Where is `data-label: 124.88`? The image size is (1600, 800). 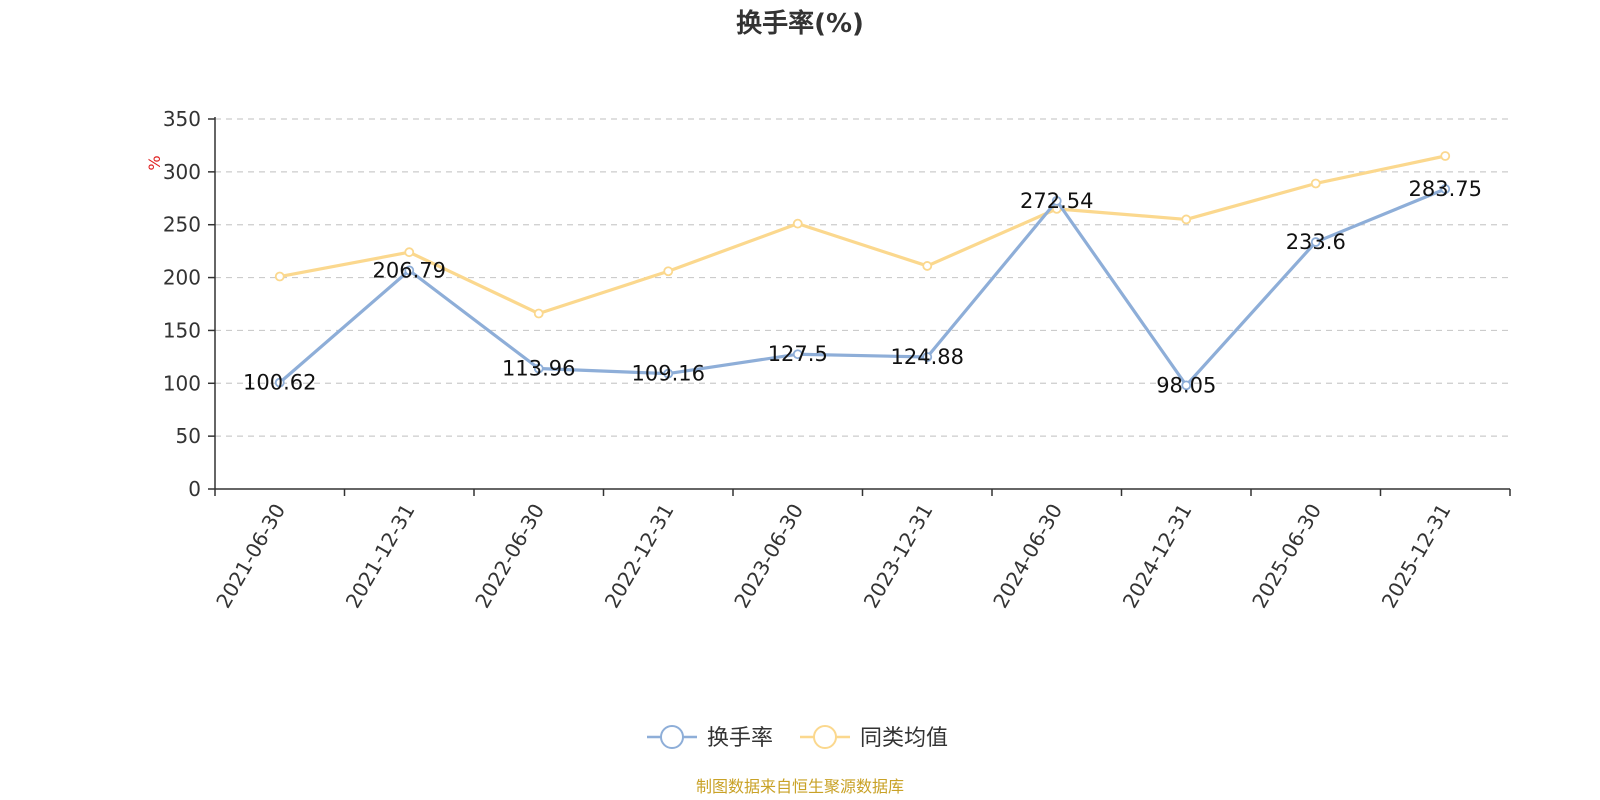 data-label: 124.88 is located at coordinates (927, 357).